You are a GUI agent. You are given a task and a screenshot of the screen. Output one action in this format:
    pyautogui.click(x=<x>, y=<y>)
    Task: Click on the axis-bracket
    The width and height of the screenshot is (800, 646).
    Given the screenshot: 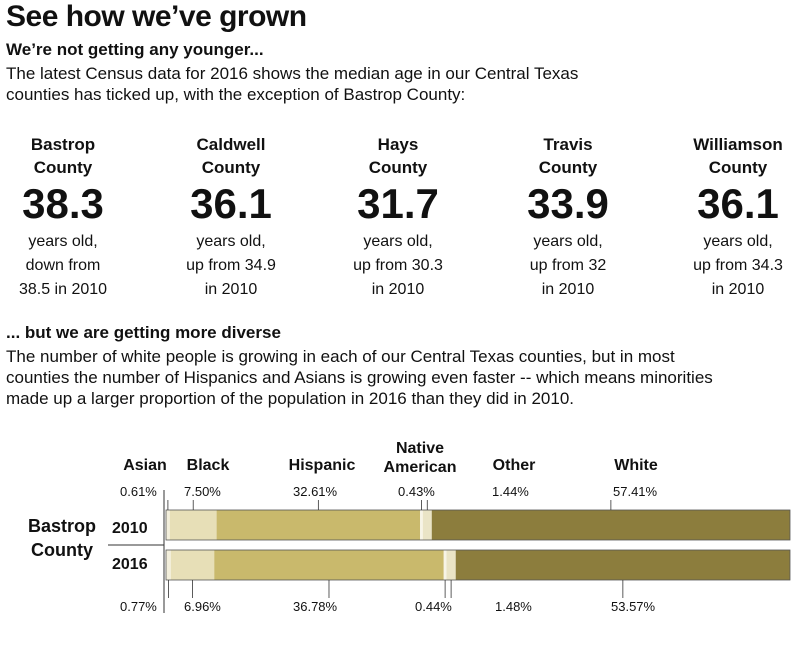 What is the action you would take?
    pyautogui.click(x=136, y=551)
    